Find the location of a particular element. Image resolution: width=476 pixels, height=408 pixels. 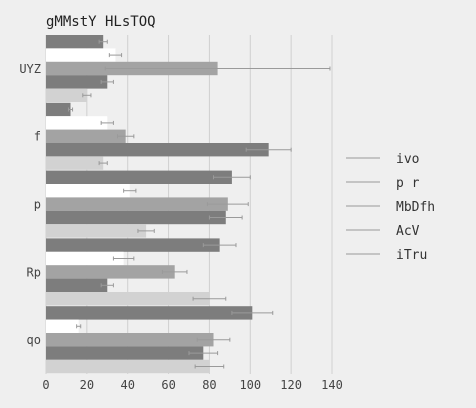

x-tick-label: 20 is located at coordinates (87, 385).